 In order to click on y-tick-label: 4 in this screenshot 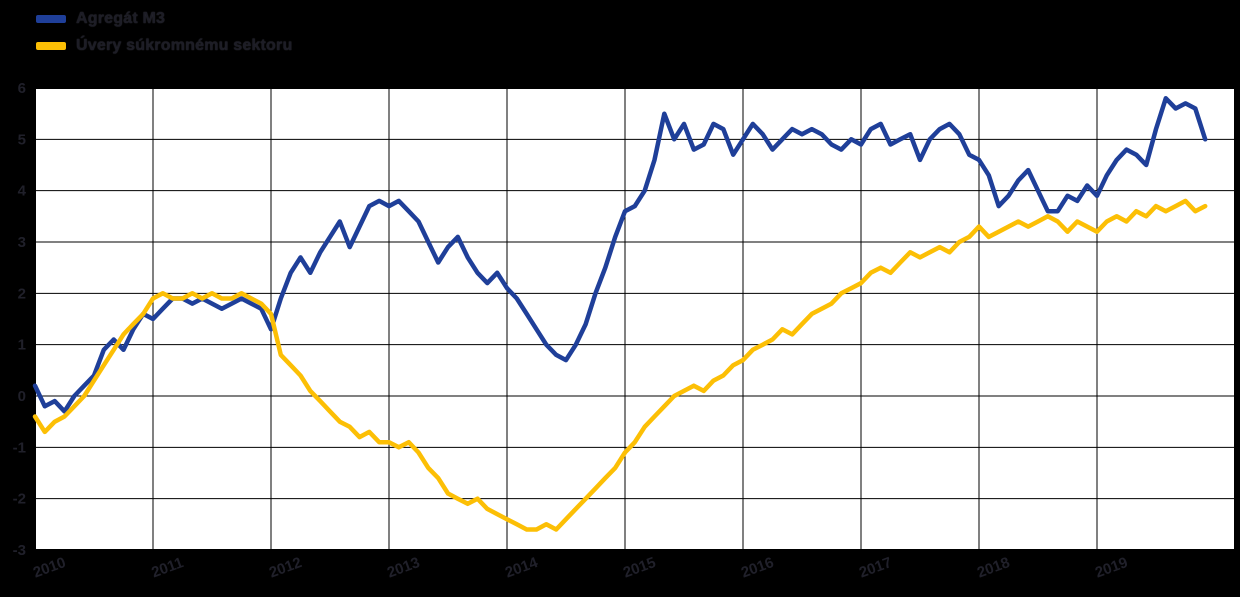, I will do `click(22, 191)`.